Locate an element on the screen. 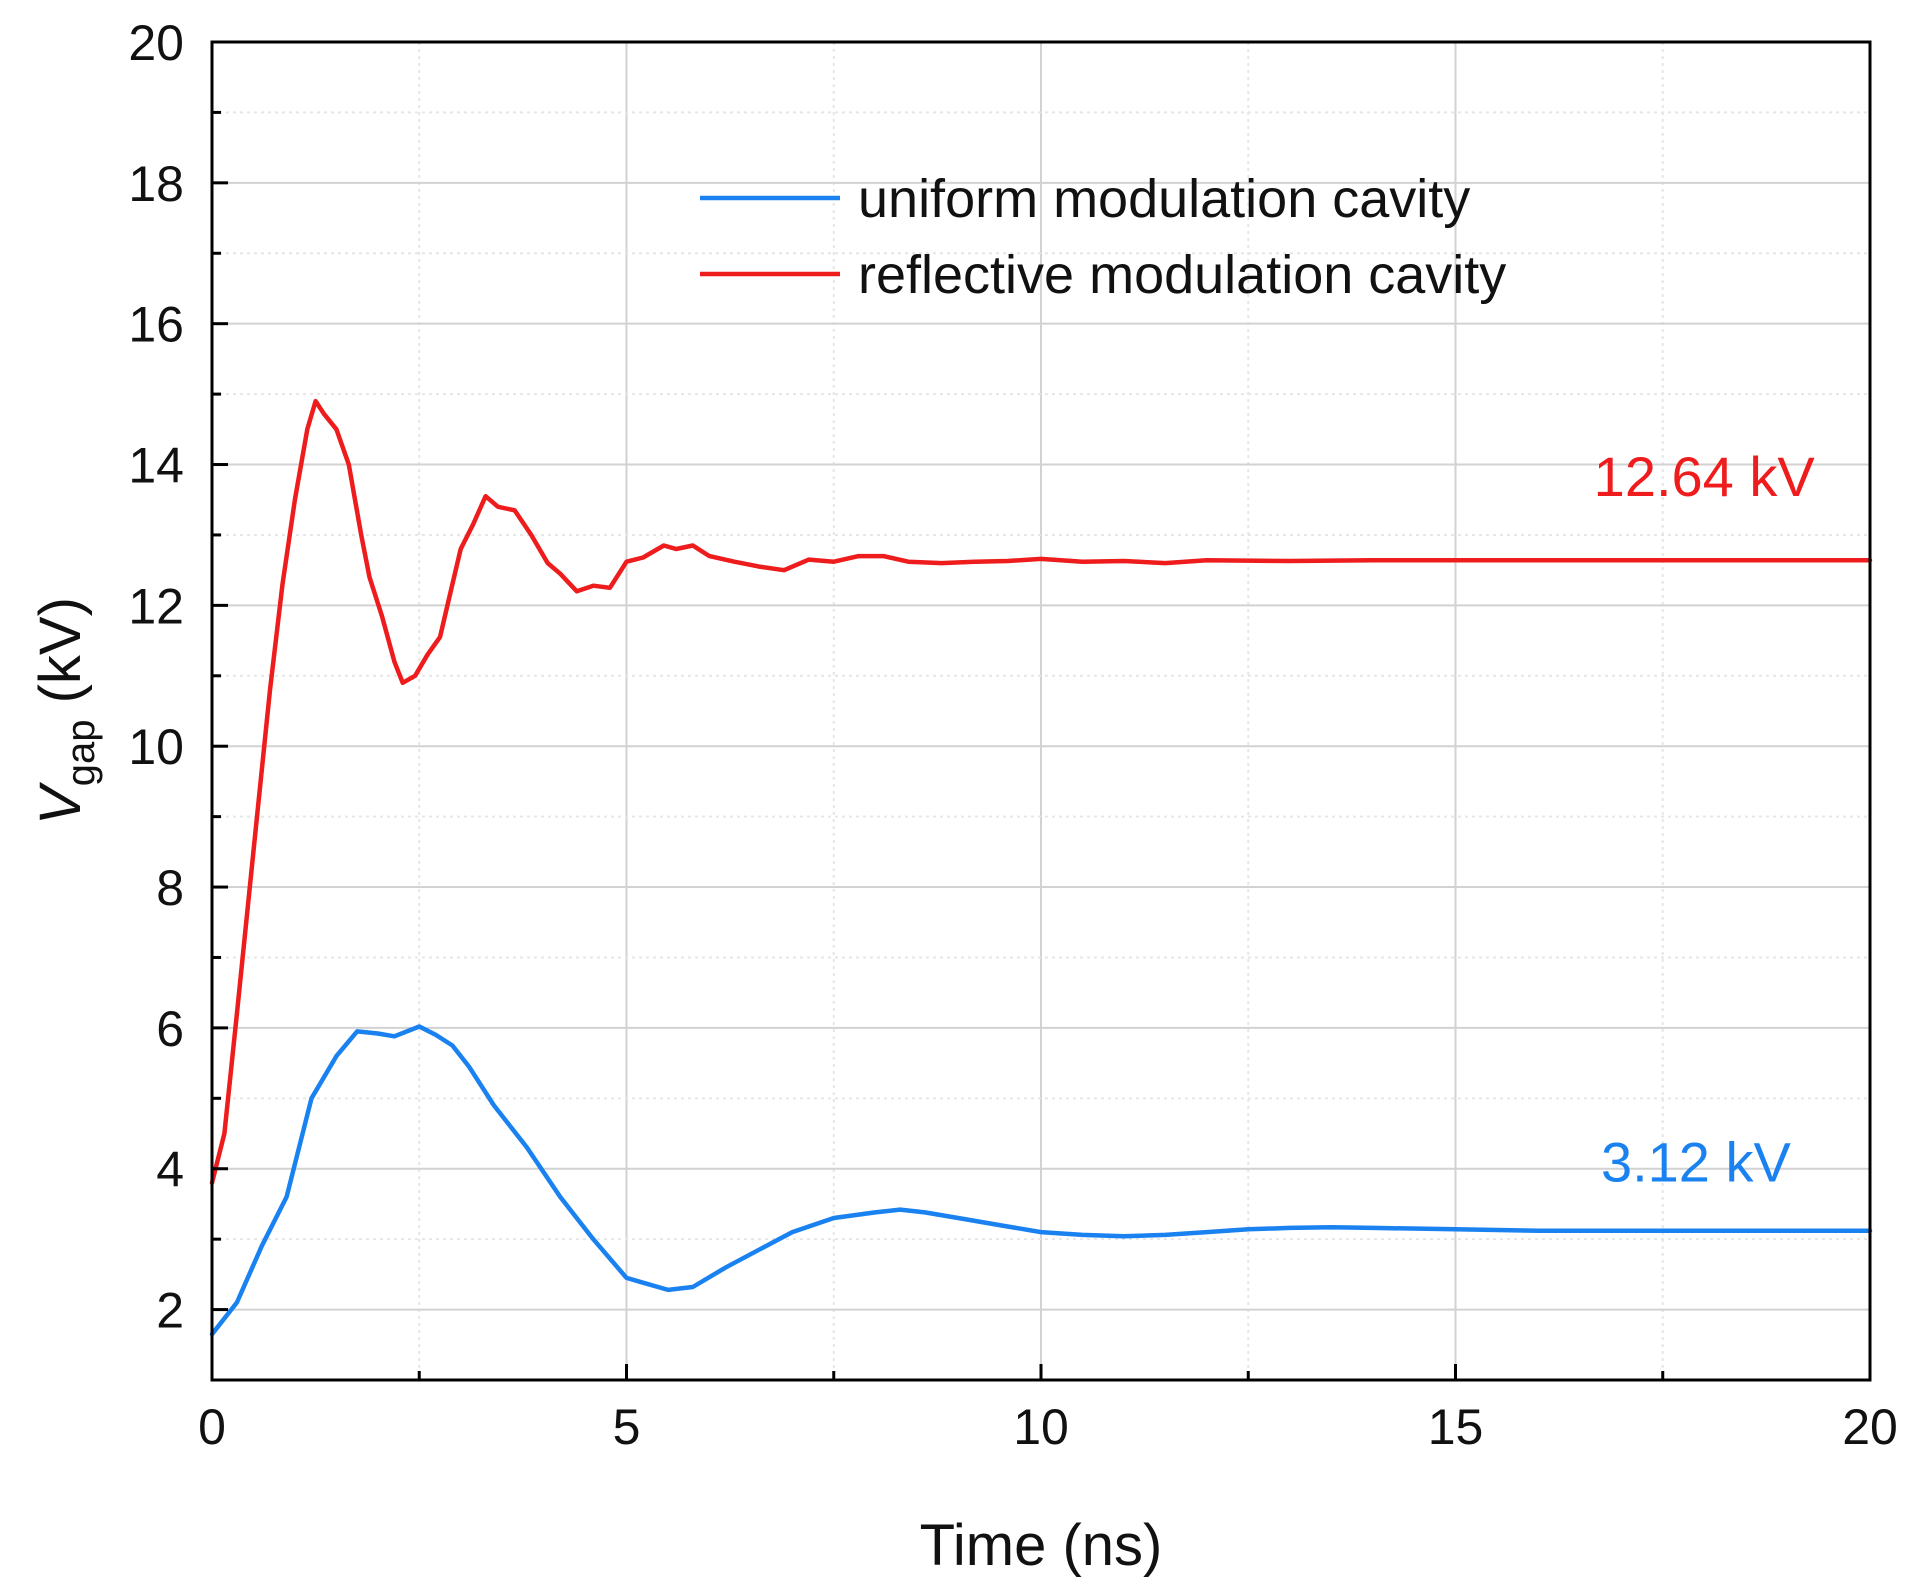 The height and width of the screenshot is (1590, 1910). x-tick-label: 20 is located at coordinates (1870, 1427).